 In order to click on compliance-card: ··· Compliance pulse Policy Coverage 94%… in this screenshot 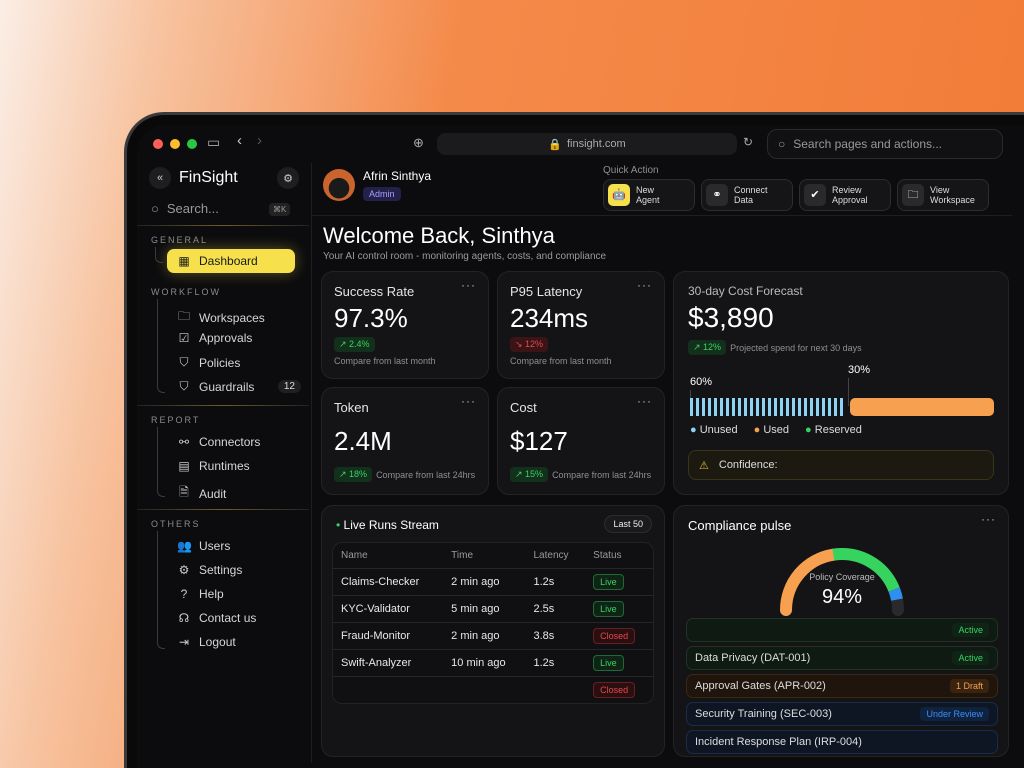, I will do `click(841, 631)`.